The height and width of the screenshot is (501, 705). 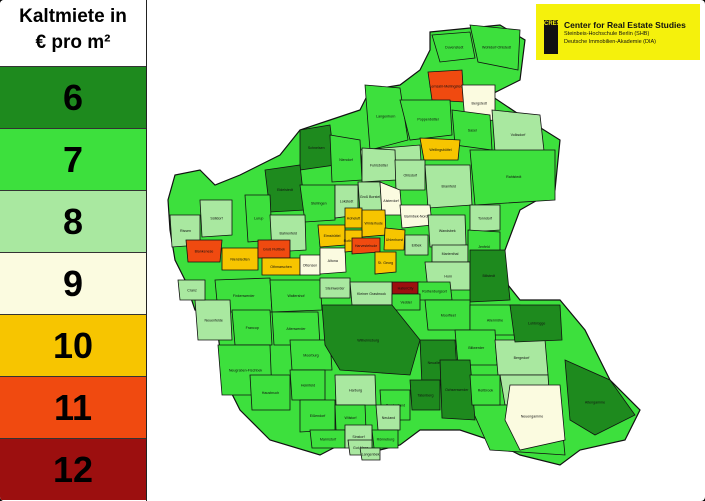 What do you see at coordinates (332, 236) in the screenshot?
I see `district-label: Eimsbüttel` at bounding box center [332, 236].